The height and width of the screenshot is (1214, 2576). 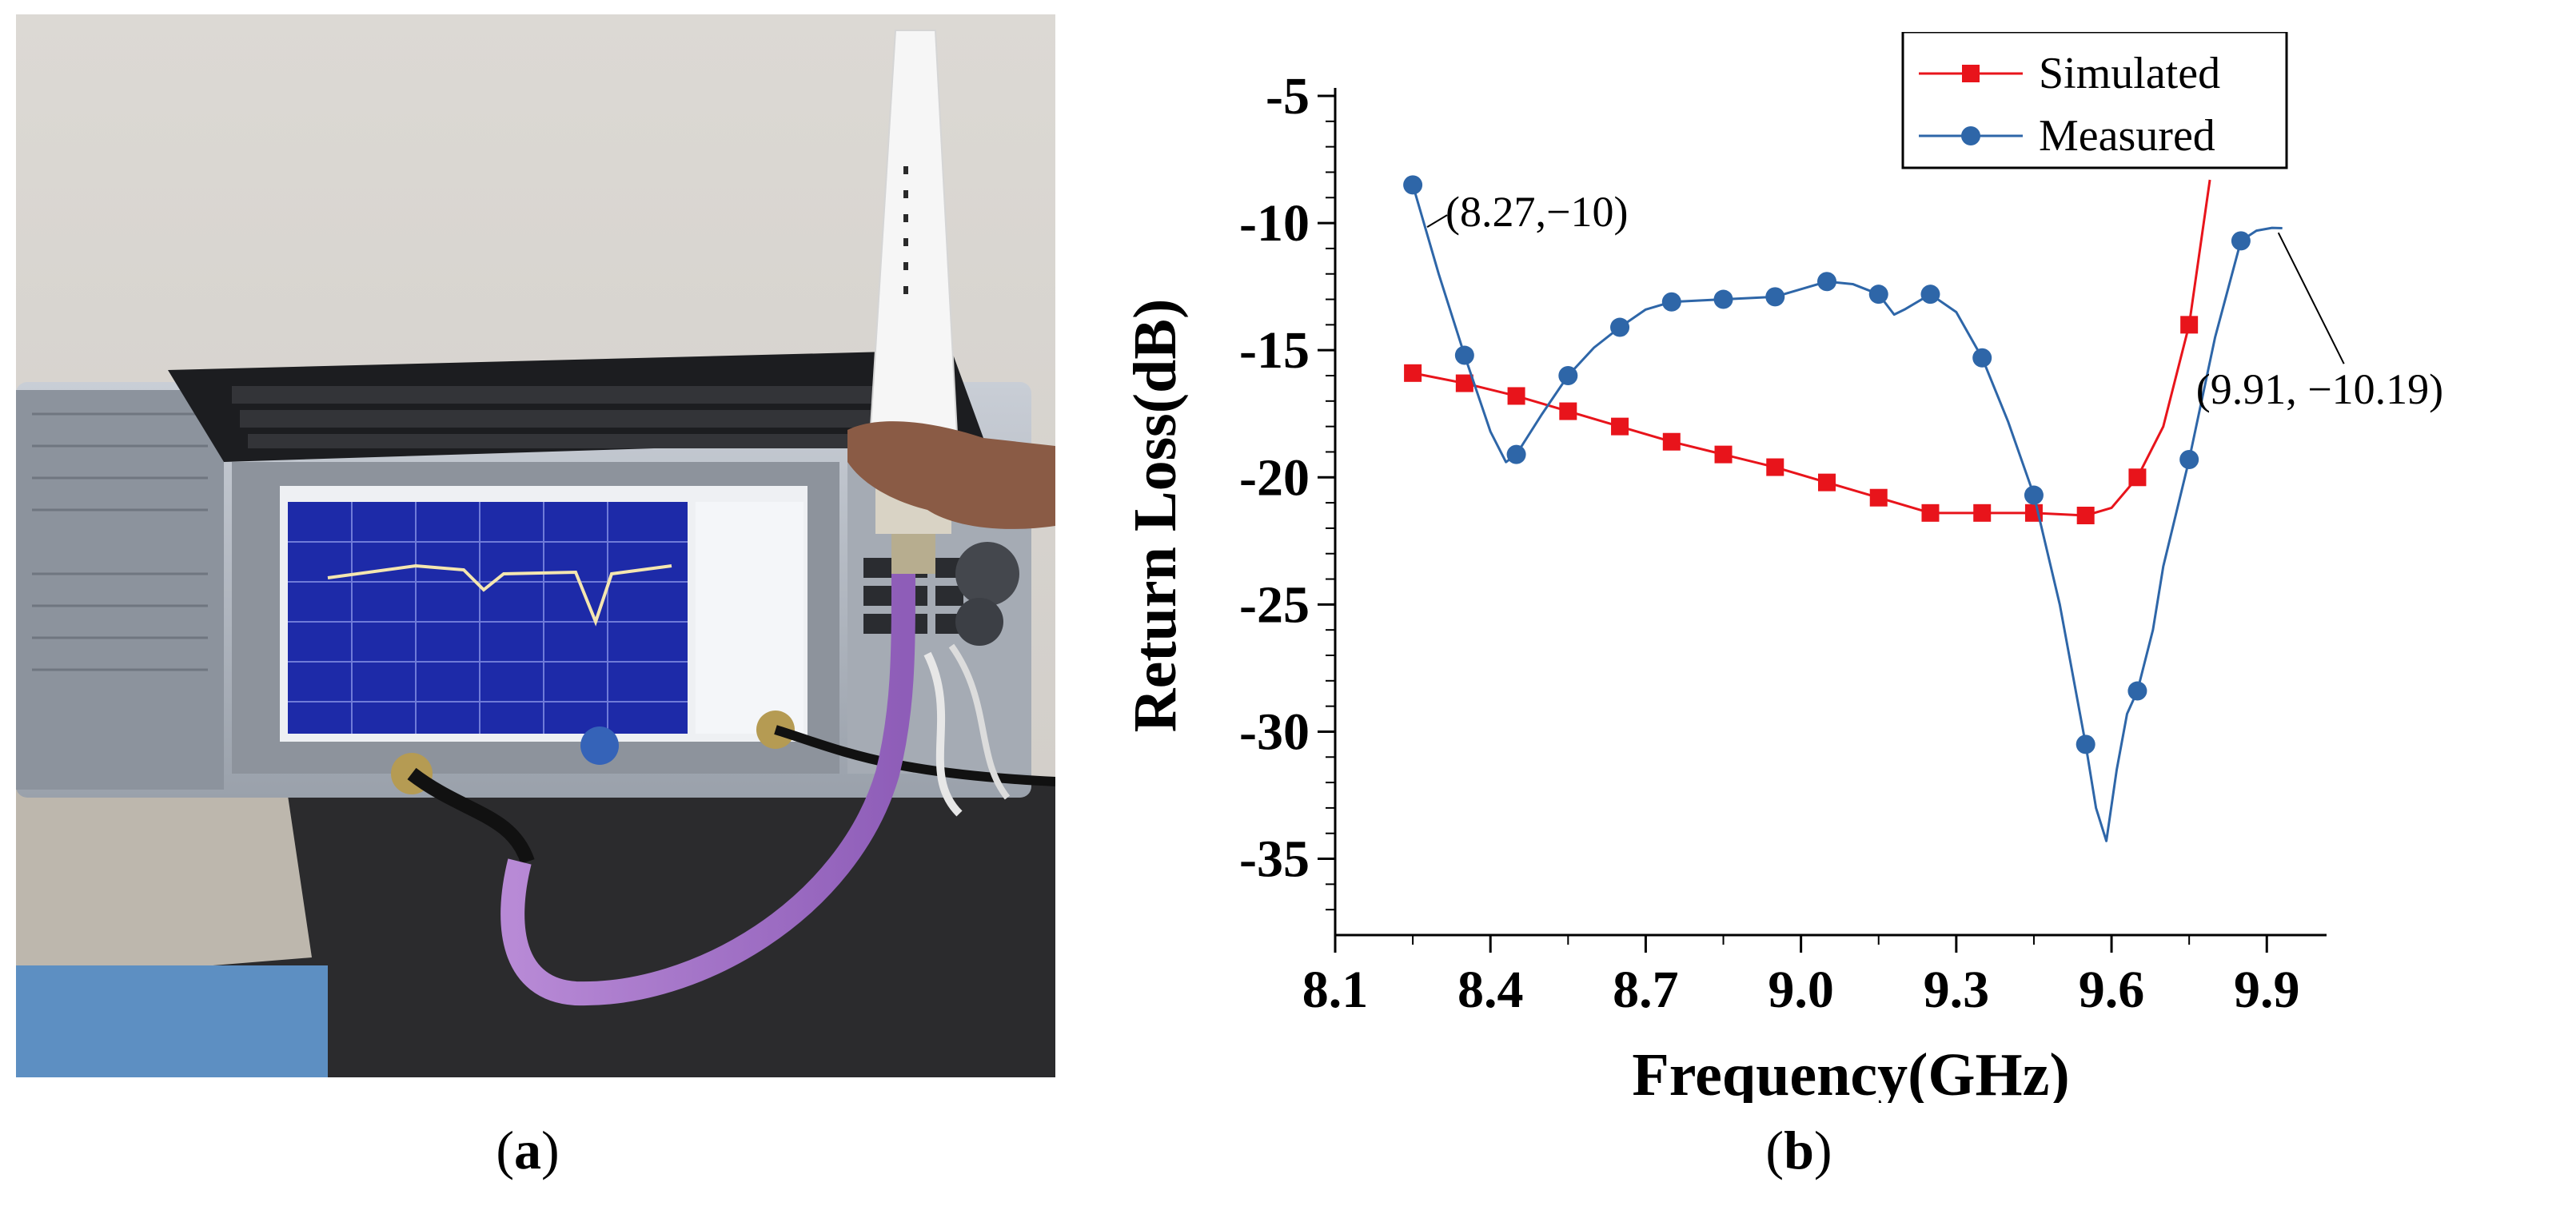 I want to click on panel-a-label: (a), so click(x=528, y=1150).